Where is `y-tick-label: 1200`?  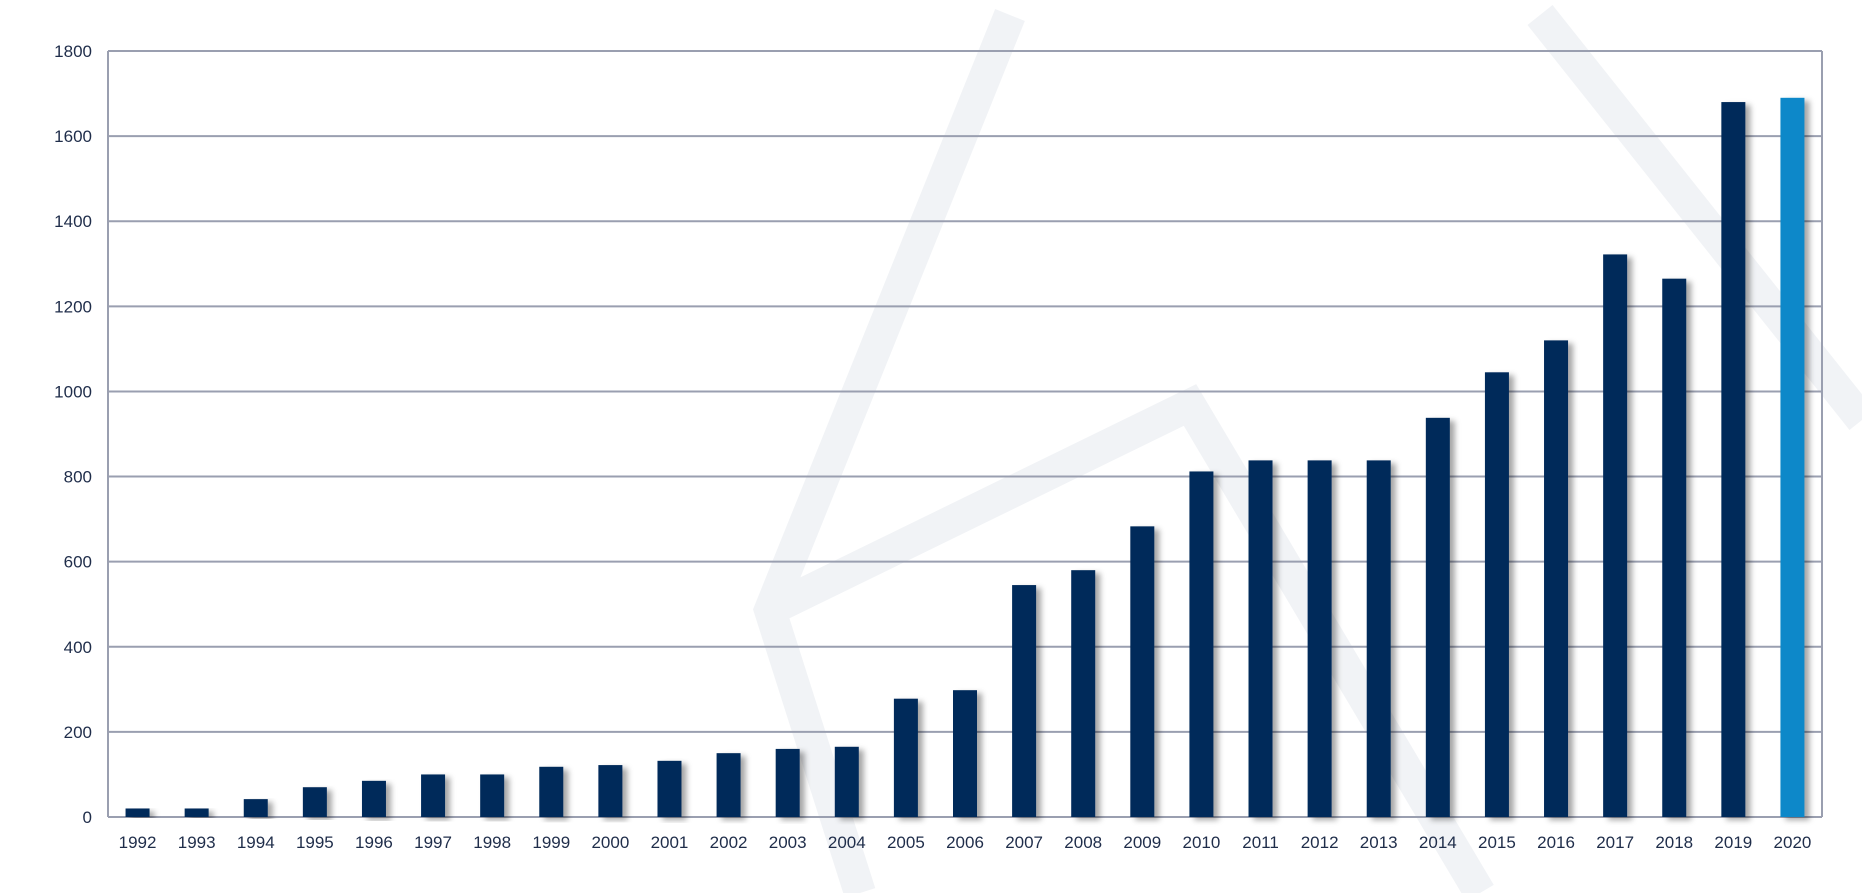
y-tick-label: 1200 is located at coordinates (73, 306).